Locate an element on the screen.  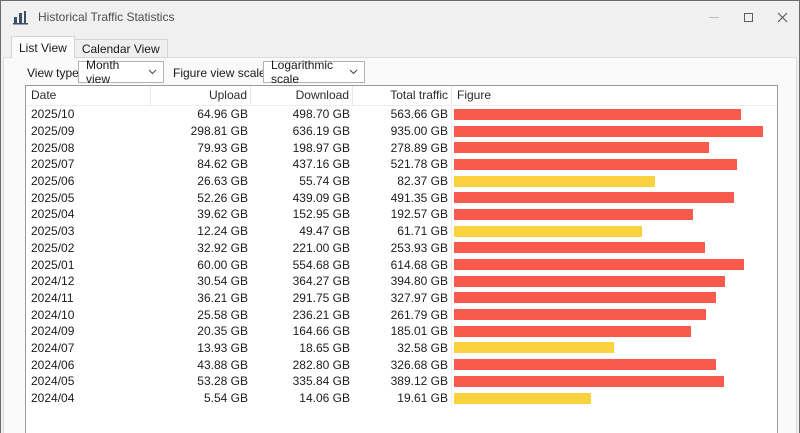
table-row: 2024/12 30.54 GB 364.27 GB 394.80 GB is located at coordinates (401, 281).